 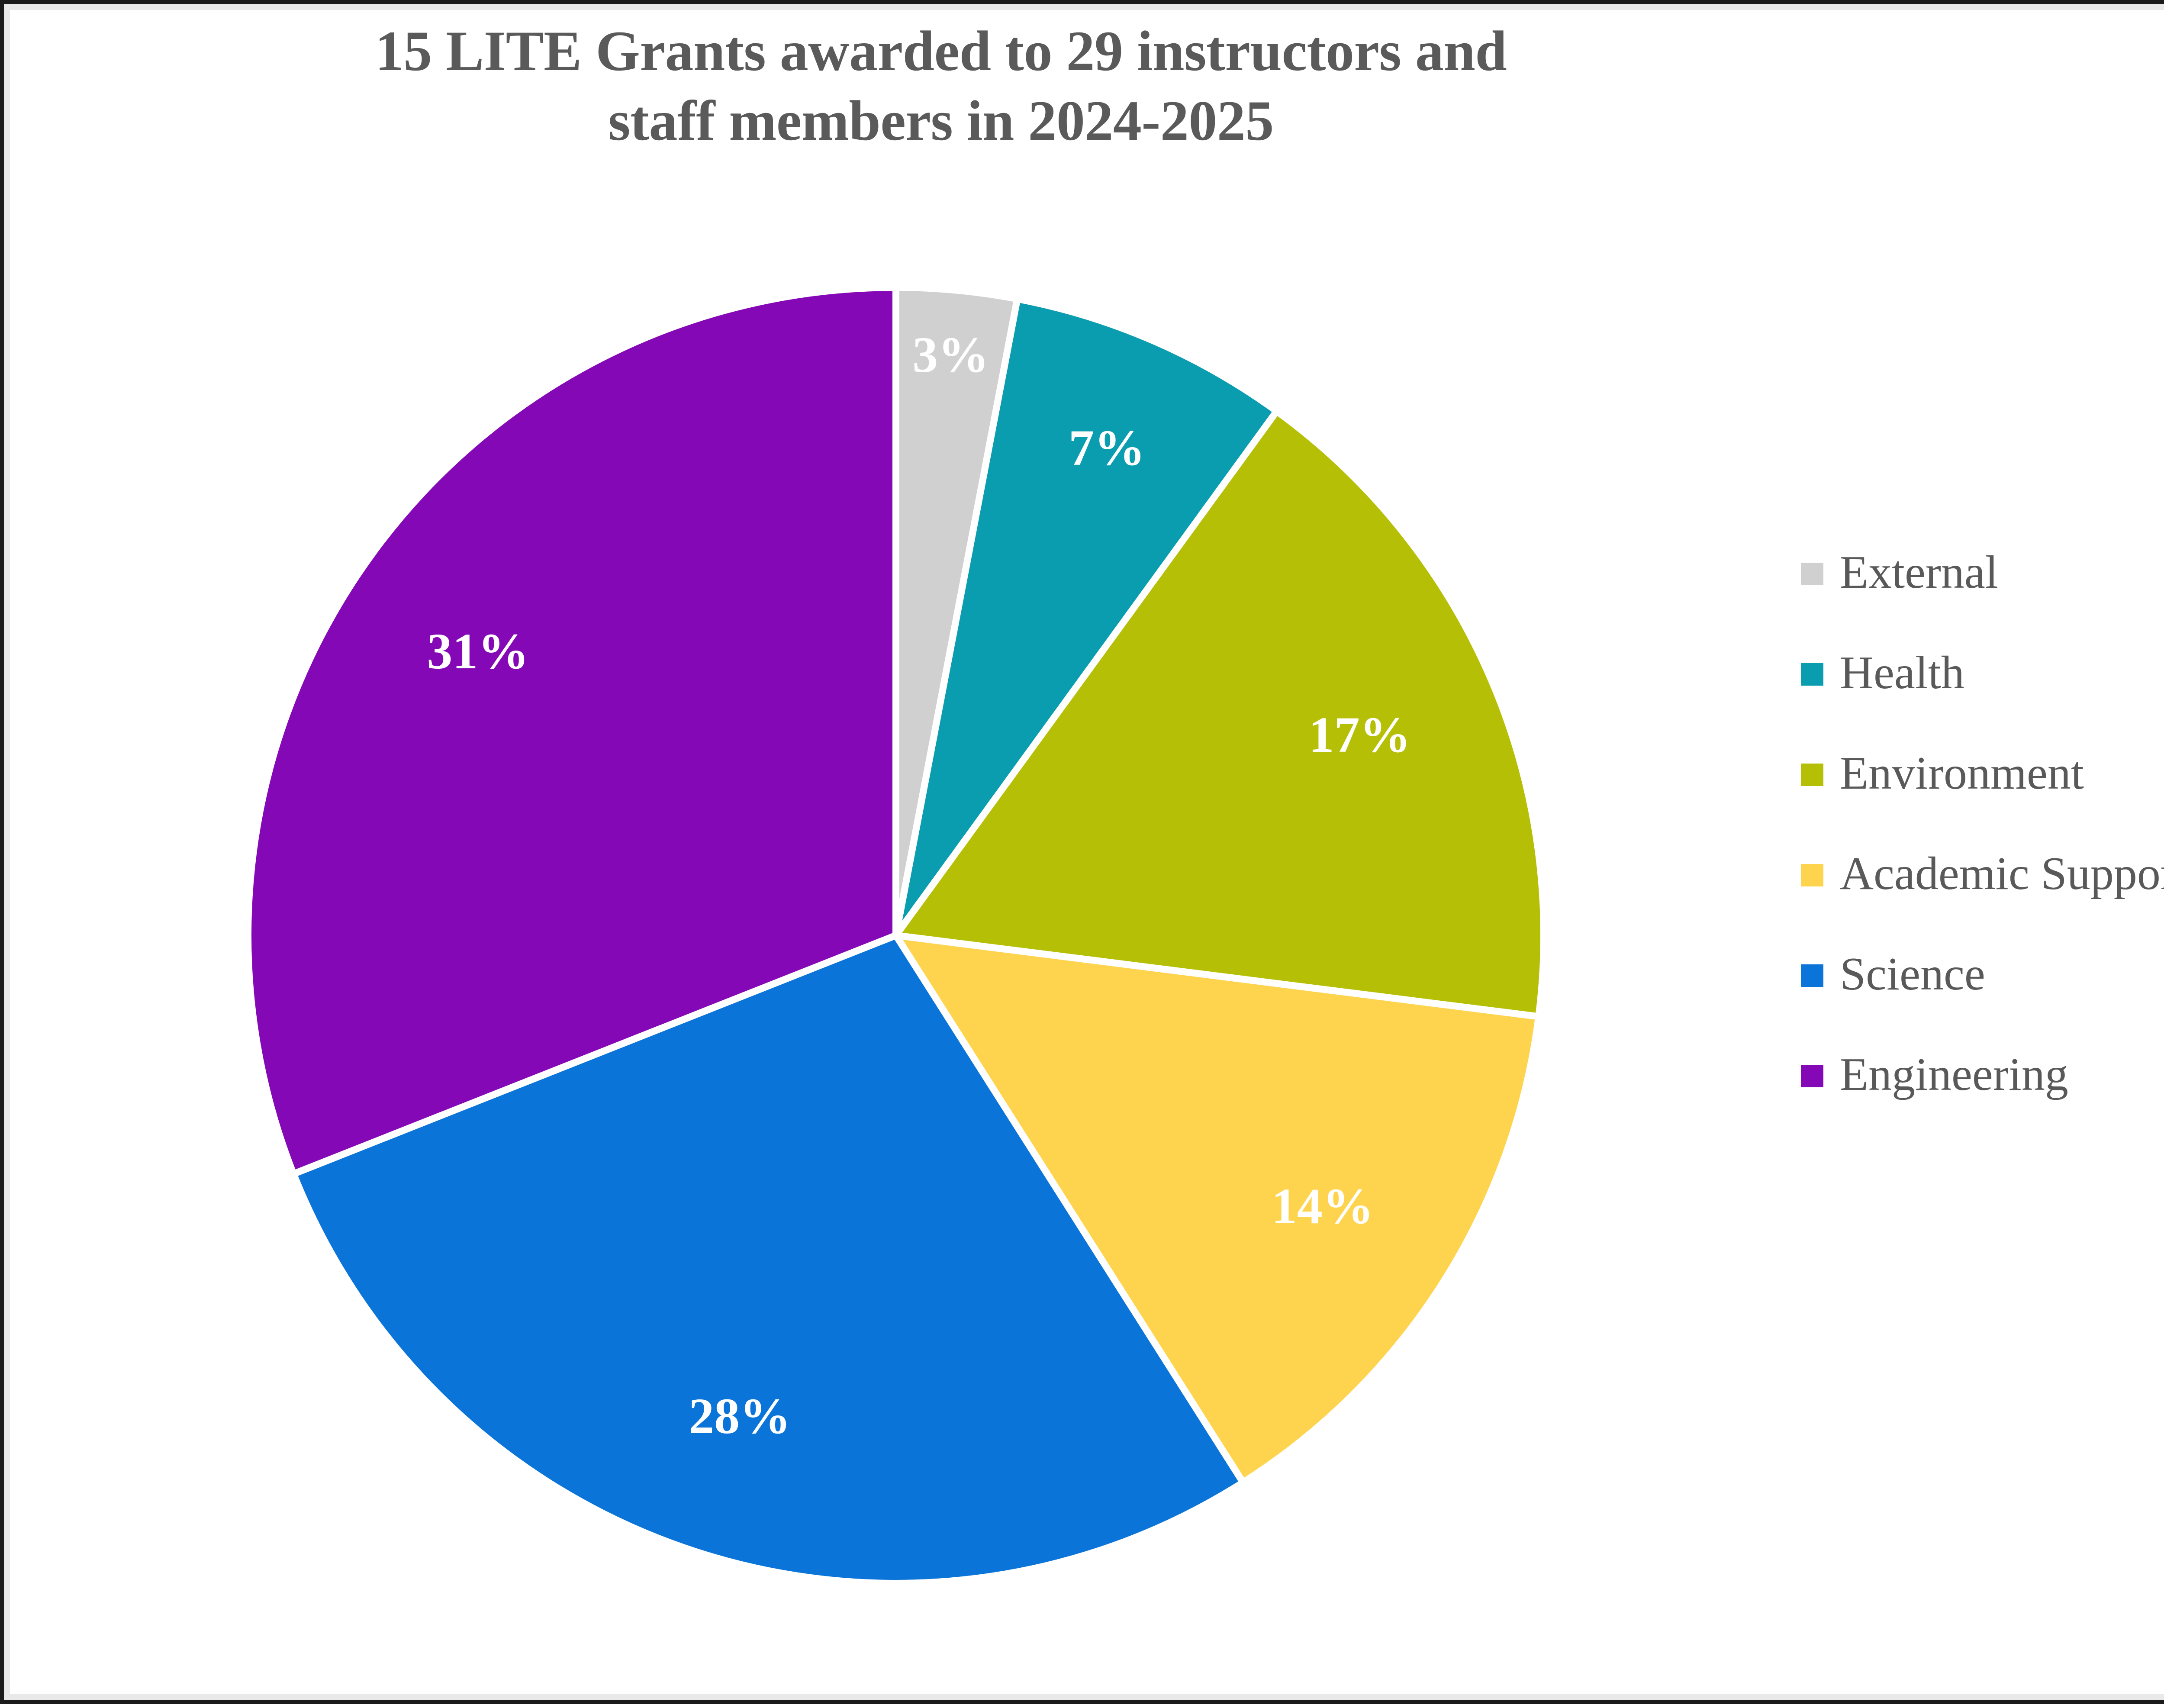 What do you see at coordinates (1902, 673) in the screenshot?
I see `legend-item-label: Health` at bounding box center [1902, 673].